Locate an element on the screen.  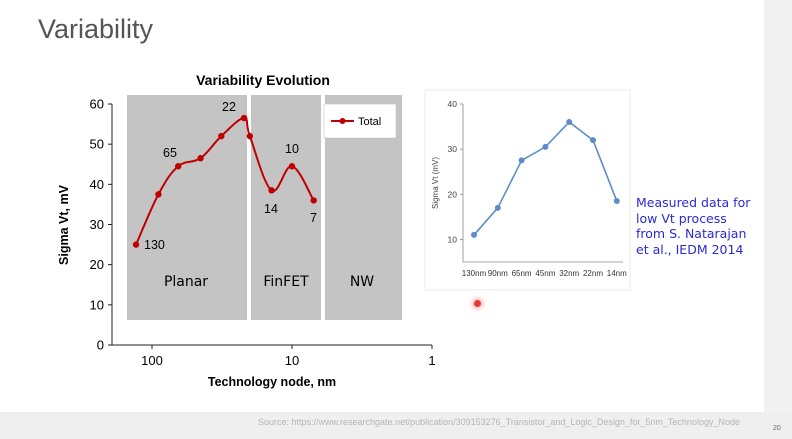
note-line: low Vt process is located at coordinates (681, 218).